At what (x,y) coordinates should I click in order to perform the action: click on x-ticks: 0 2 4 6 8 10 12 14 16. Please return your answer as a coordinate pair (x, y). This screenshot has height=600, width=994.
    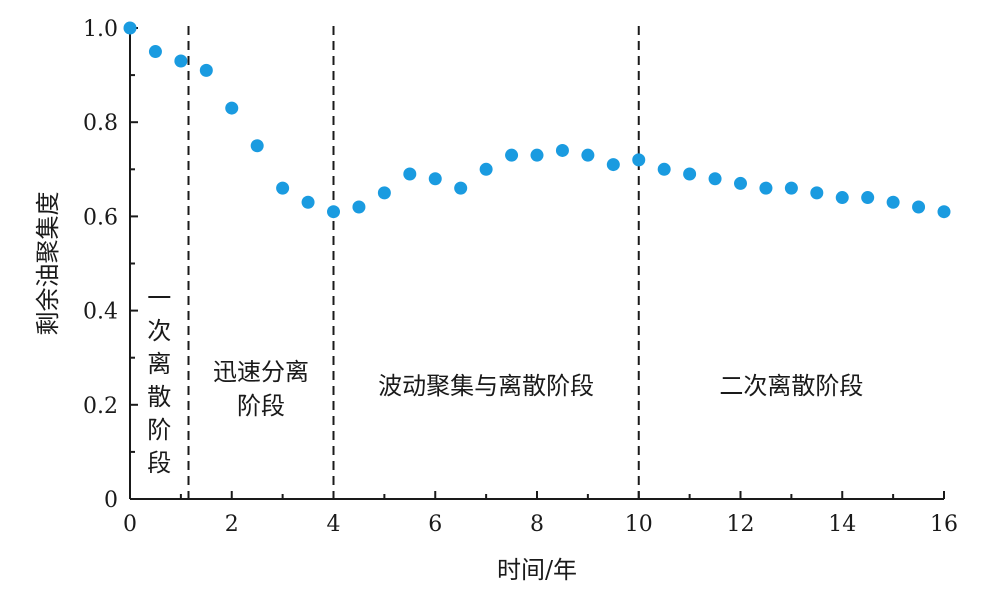
    Looking at the image, I should click on (540, 514).